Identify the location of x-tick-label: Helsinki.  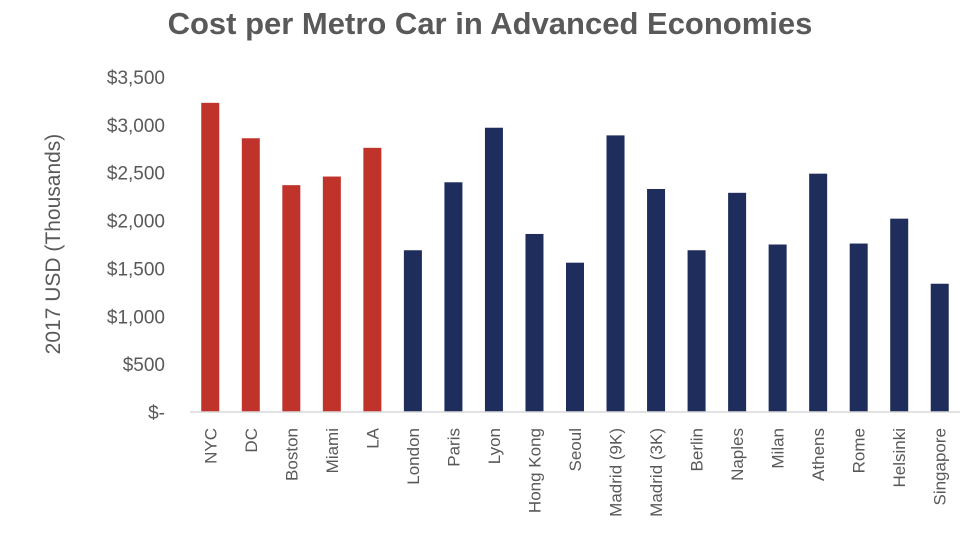
(899, 458).